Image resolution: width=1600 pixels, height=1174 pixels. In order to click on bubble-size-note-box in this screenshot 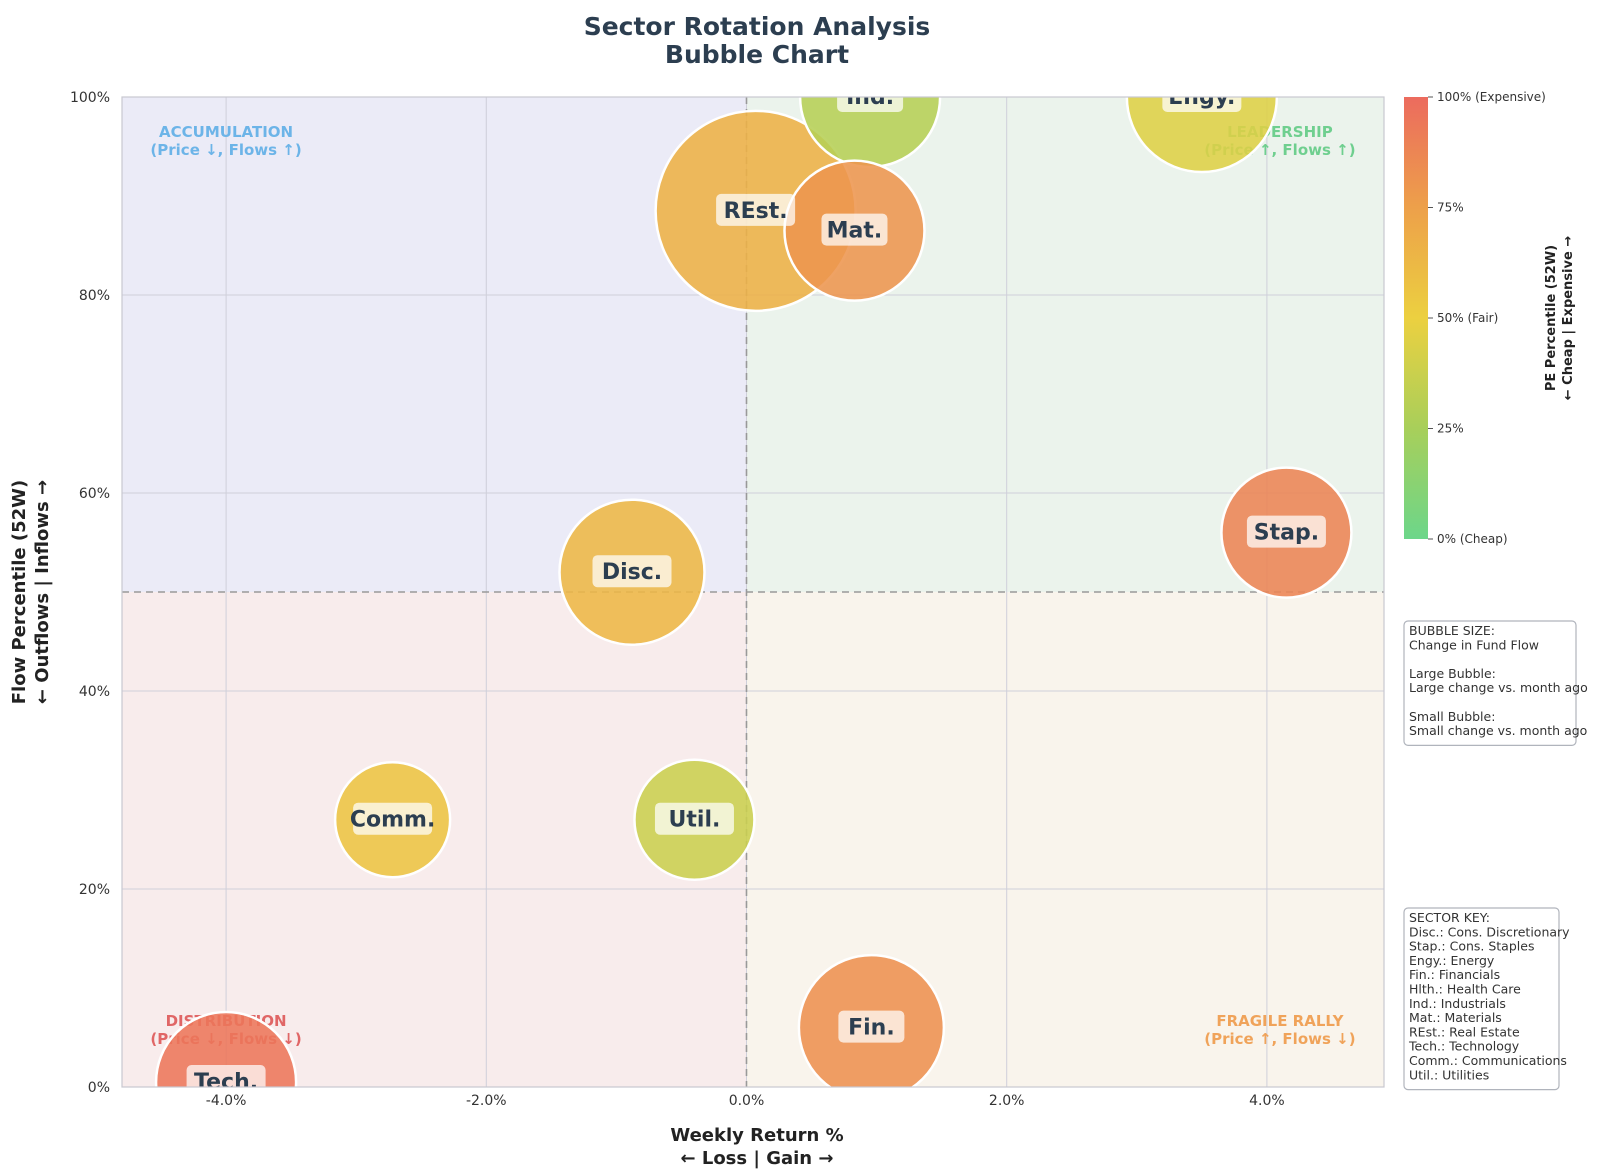, I will do `click(1490, 683)`.